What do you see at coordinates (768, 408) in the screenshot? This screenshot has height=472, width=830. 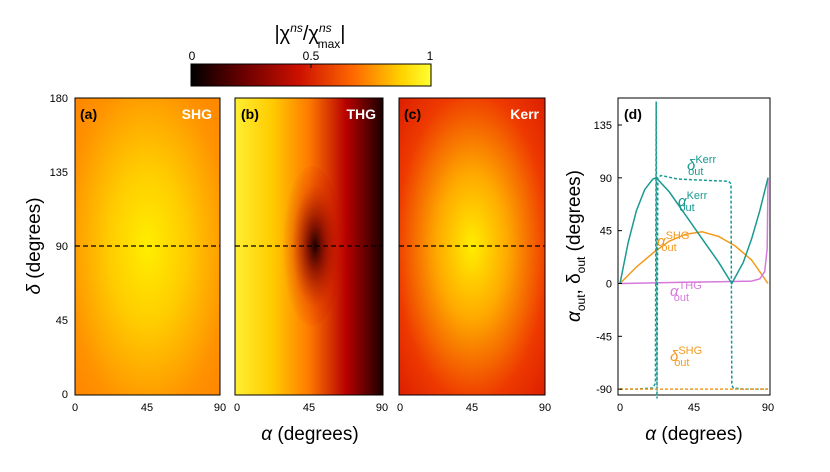 I see `x-tick-d-2: 90` at bounding box center [768, 408].